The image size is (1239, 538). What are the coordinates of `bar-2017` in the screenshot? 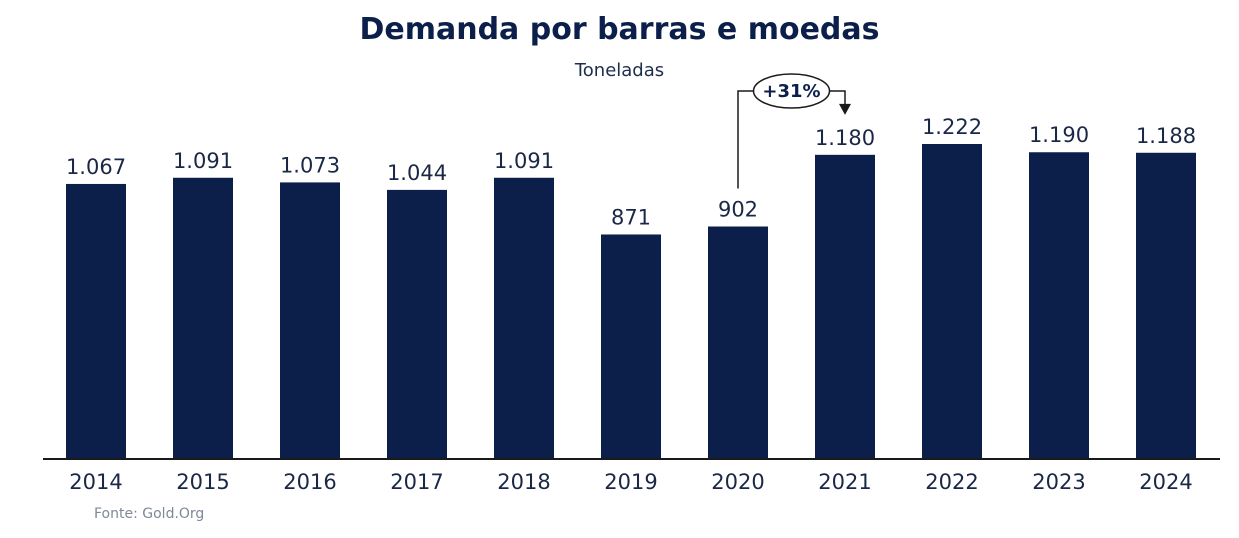 It's located at (417, 324).